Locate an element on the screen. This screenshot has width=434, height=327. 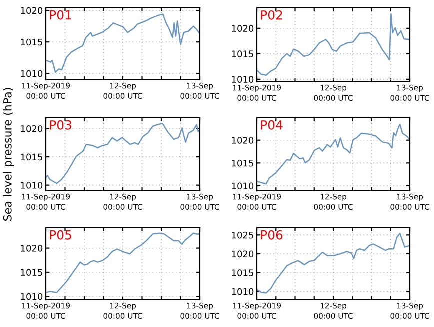
y-tick-label: 1025 is located at coordinates (243, 235).